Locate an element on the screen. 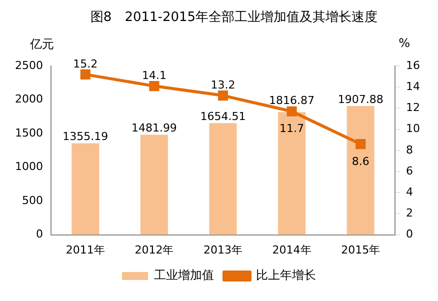  y2-tick-label: 8 is located at coordinates (410, 149).